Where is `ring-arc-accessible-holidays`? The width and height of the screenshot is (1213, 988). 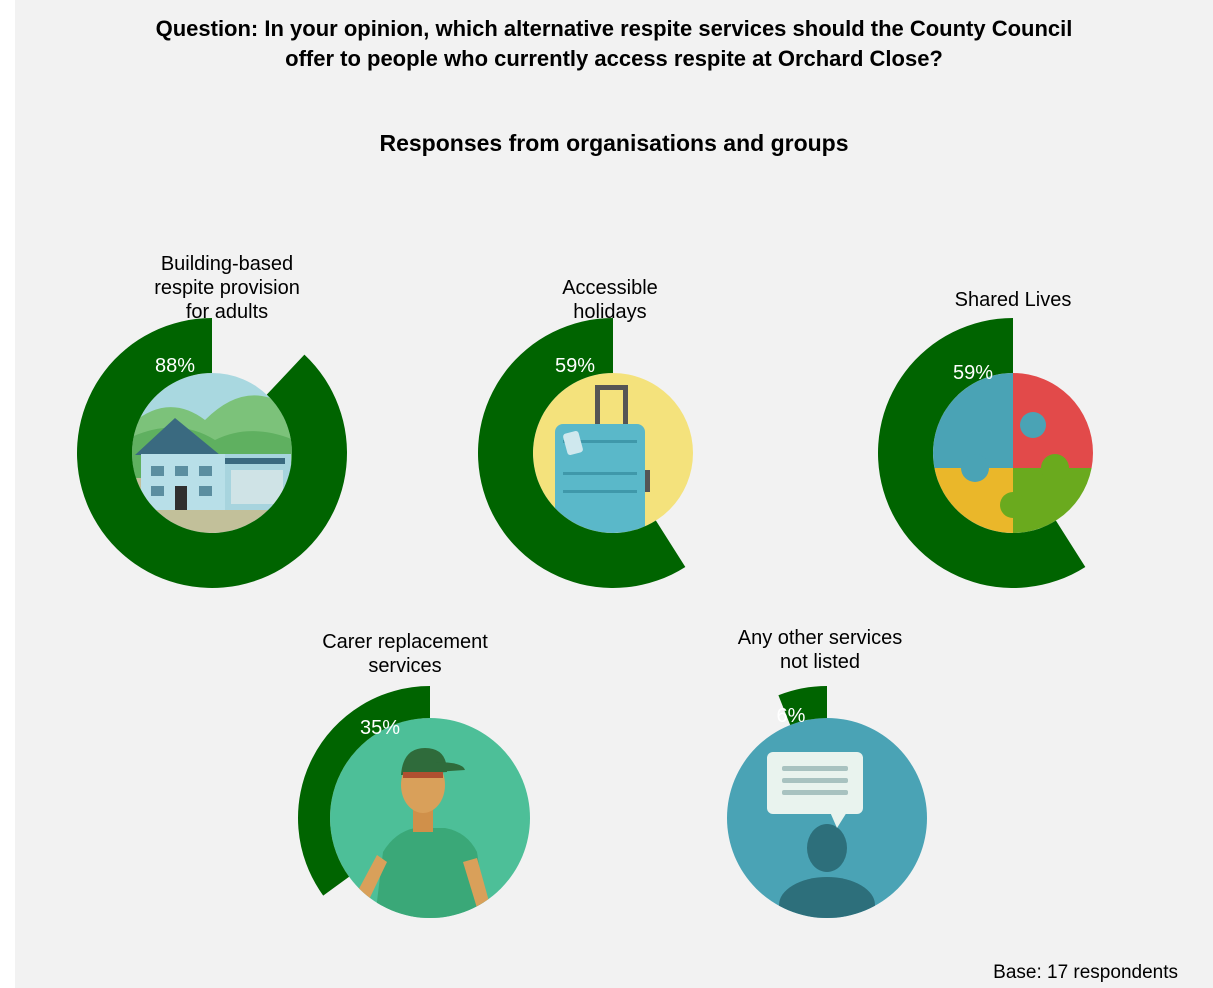 ring-arc-accessible-holidays is located at coordinates (582, 453).